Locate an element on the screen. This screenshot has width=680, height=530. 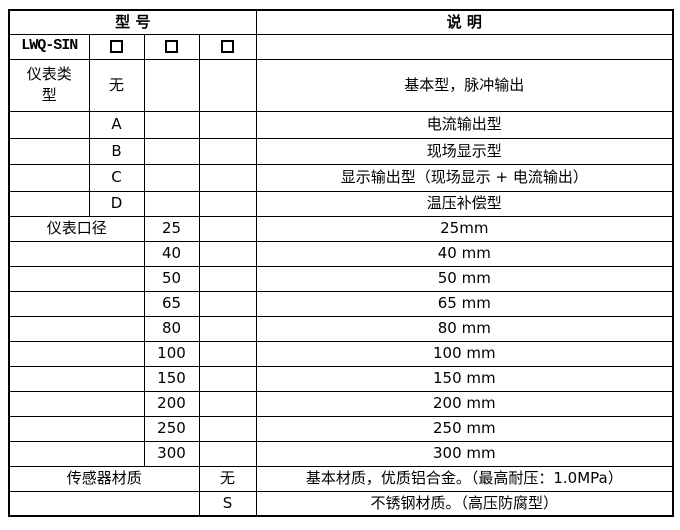
sensor-code-cell: 无 is located at coordinates (227, 478).